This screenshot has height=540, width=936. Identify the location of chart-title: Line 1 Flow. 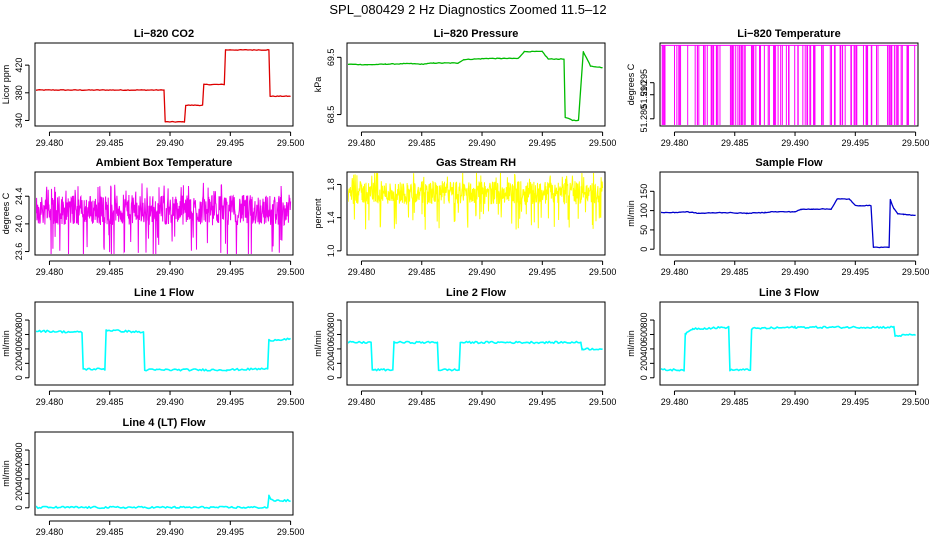
(164, 293).